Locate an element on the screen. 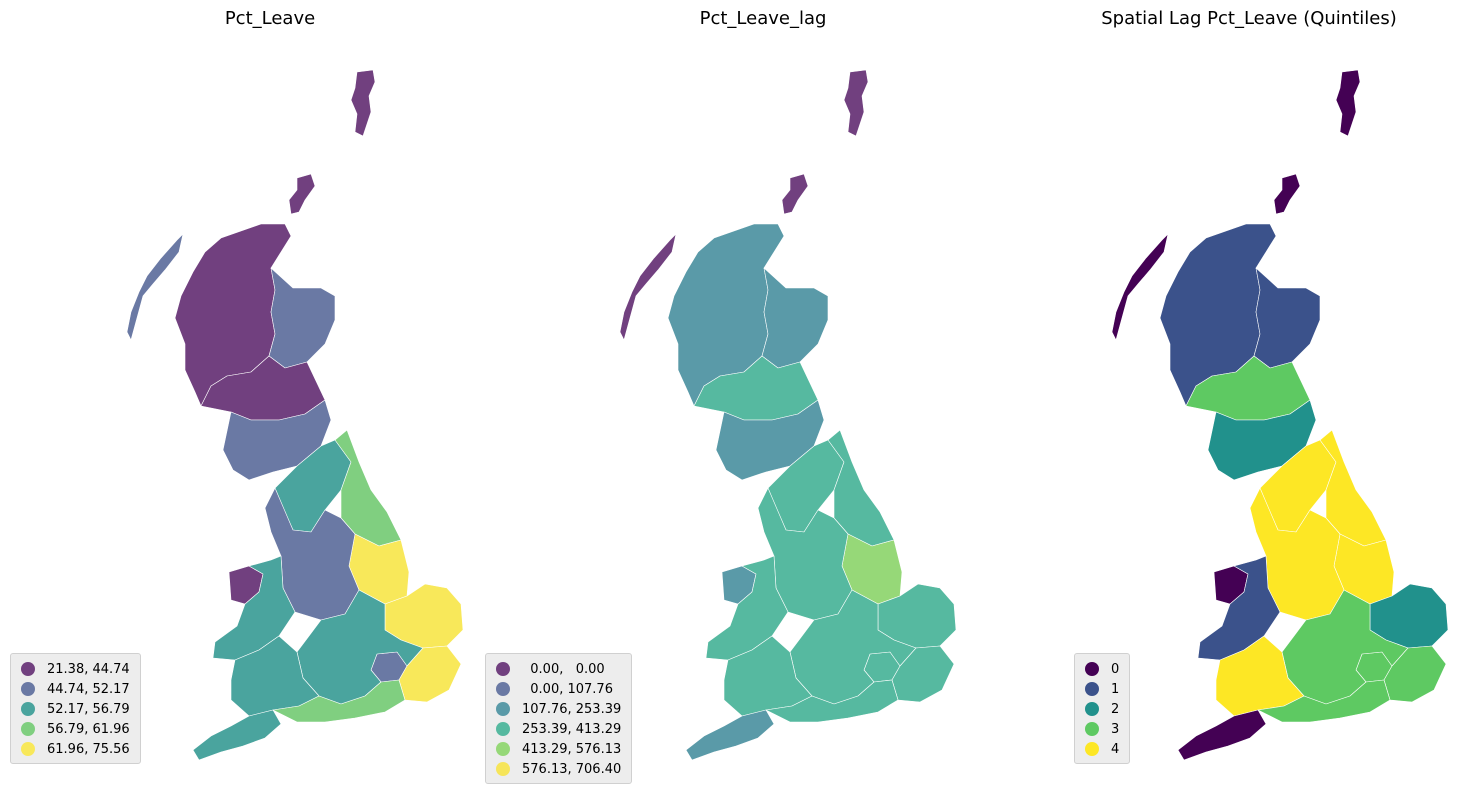 This screenshot has height=811, width=1478. legend-item: 3 is located at coordinates (1102, 729).